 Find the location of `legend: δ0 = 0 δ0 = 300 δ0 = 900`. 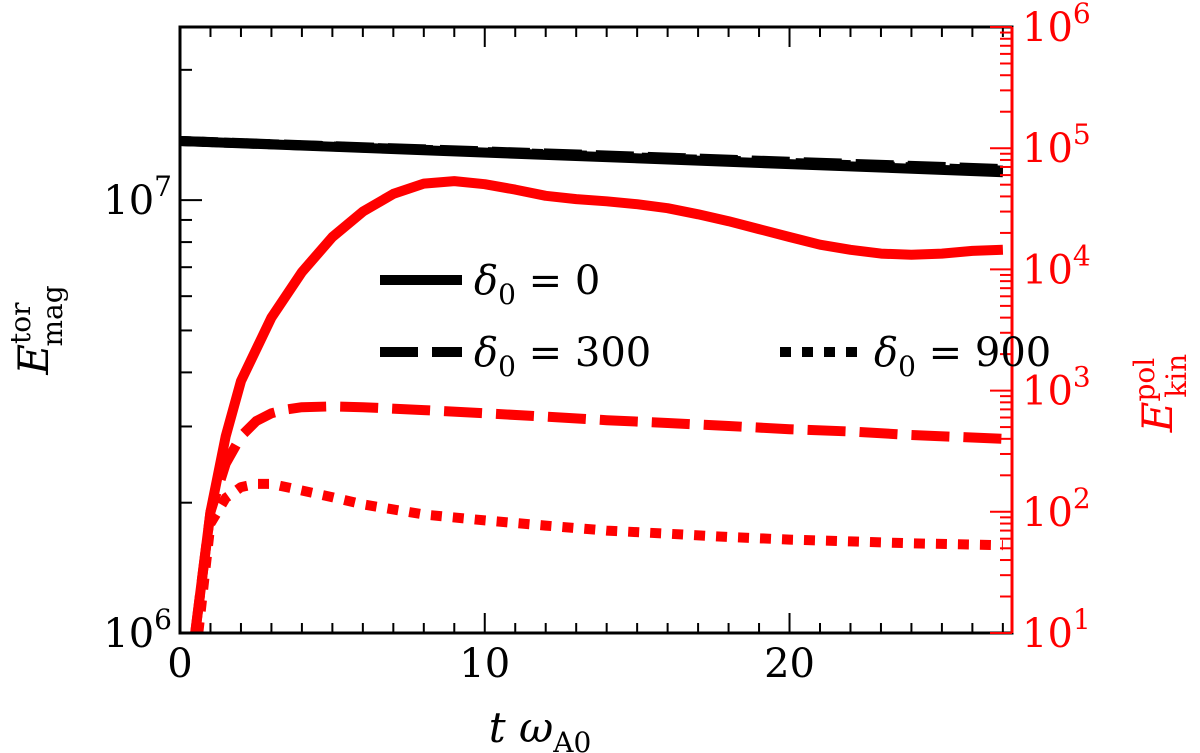

legend: δ0 = 0 δ0 = 300 δ0 = 900 is located at coordinates (715, 320).